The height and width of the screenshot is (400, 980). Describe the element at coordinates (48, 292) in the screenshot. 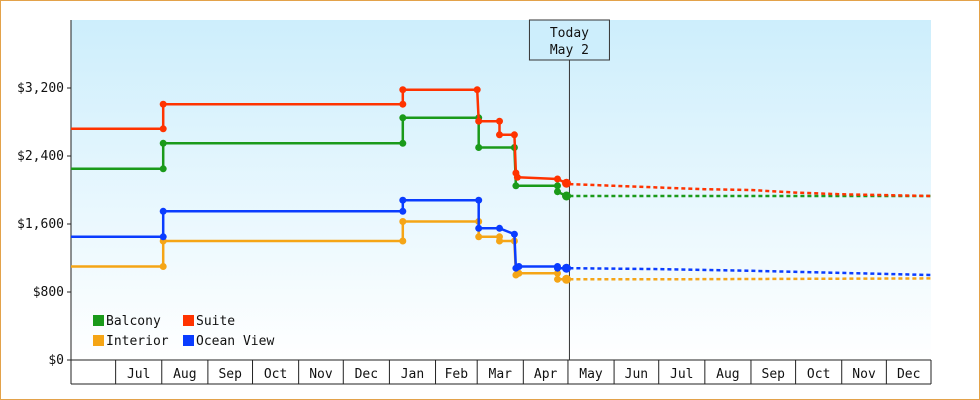

I see `y-tick-label: $800` at that location.